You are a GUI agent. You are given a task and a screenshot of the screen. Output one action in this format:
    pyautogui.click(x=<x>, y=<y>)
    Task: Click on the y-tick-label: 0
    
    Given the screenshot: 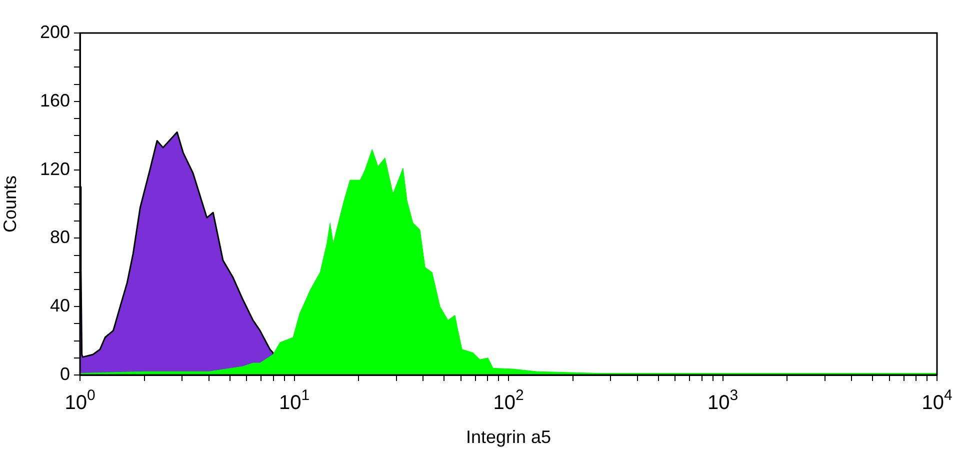 What is the action you would take?
    pyautogui.click(x=65, y=374)
    